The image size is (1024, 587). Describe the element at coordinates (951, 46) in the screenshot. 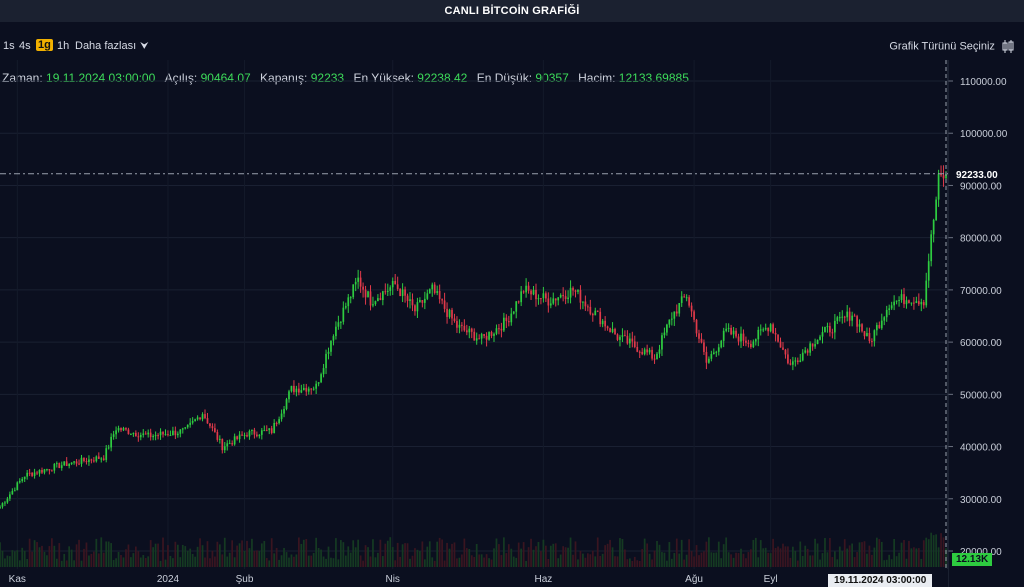

I see `chart-type-selector: Grafik Türünü Seçiniz` at that location.